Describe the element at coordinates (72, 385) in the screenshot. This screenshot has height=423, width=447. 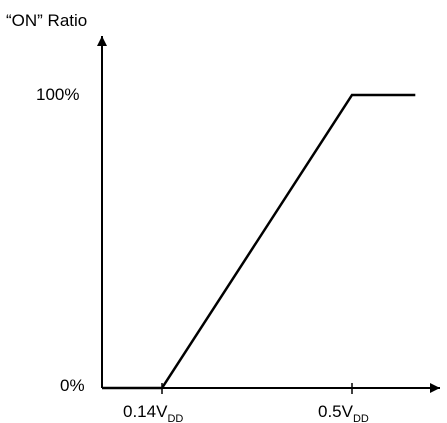
I see `y-tick-label-0: 0%` at that location.